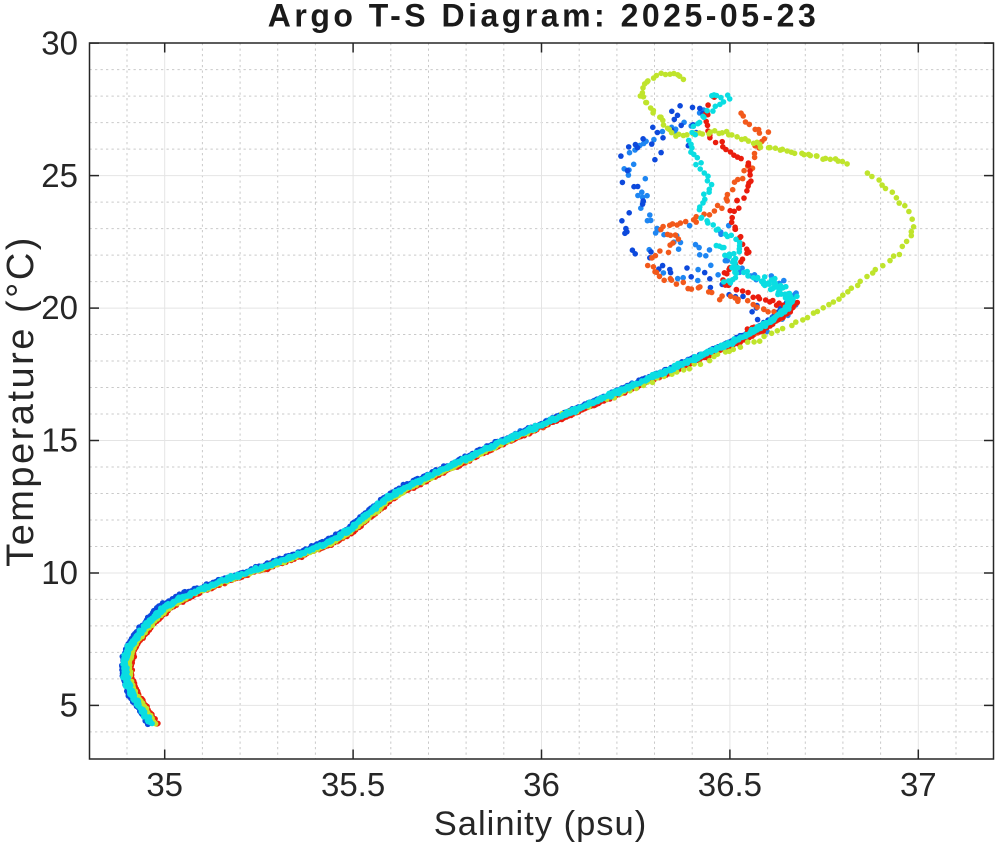  What do you see at coordinates (918, 784) in the screenshot?
I see `svg-text: 37` at bounding box center [918, 784].